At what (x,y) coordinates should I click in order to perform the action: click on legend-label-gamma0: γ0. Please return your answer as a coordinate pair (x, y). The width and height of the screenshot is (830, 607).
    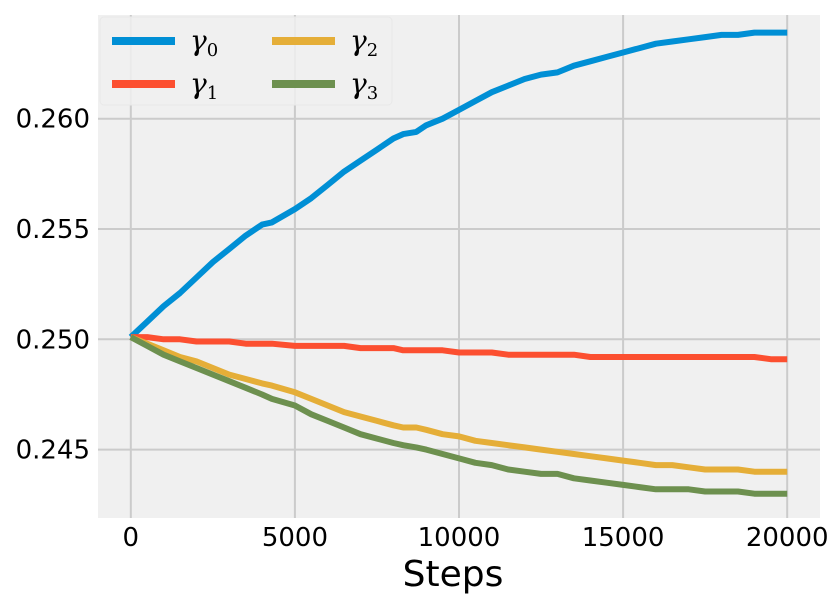
    Looking at the image, I should click on (204, 42).